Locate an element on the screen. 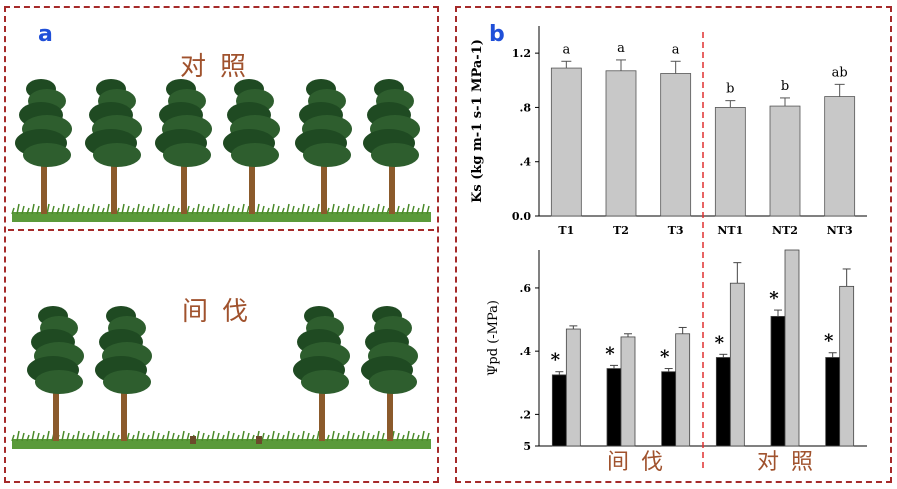 This screenshot has height=489, width=897. group-label-thinning: 间伐 is located at coordinates (641, 462).